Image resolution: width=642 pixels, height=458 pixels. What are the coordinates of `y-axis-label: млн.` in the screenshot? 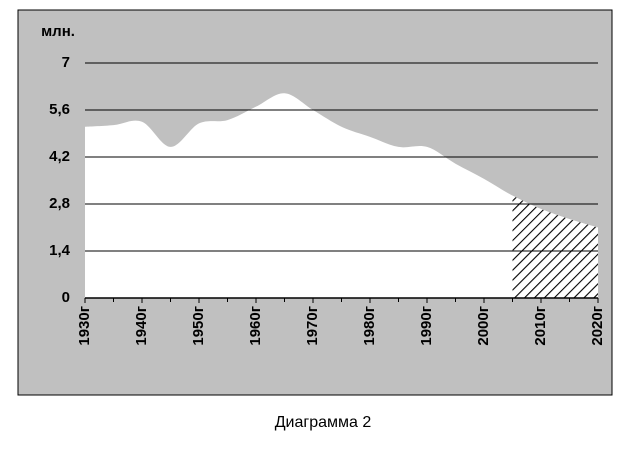 It's located at (58, 31).